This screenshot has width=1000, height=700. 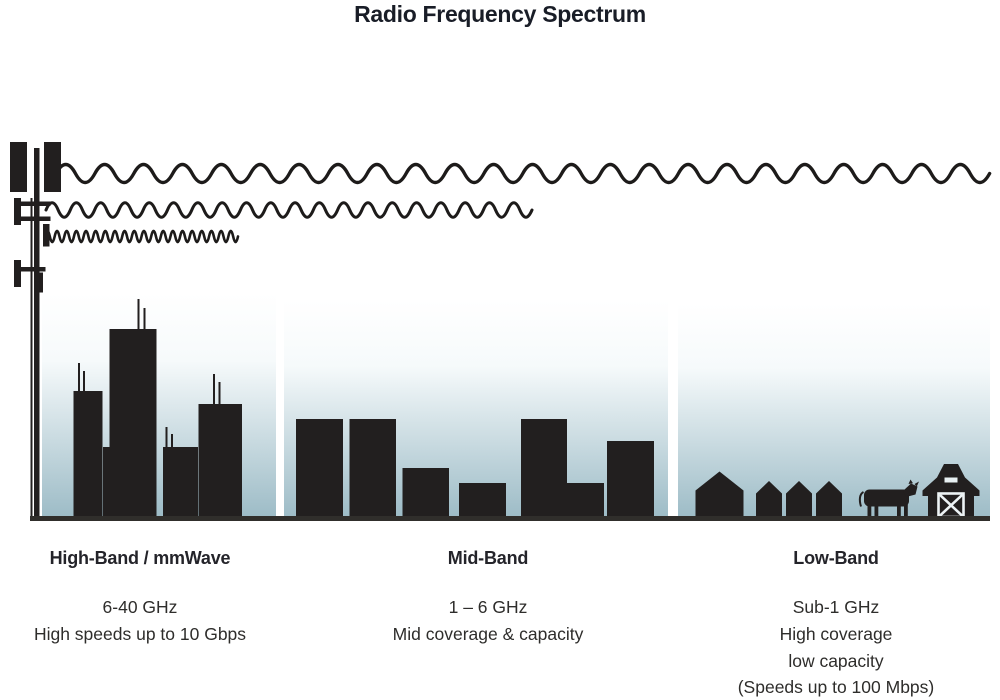 I want to click on skyscraper-skyline-icon, so click(x=157, y=408).